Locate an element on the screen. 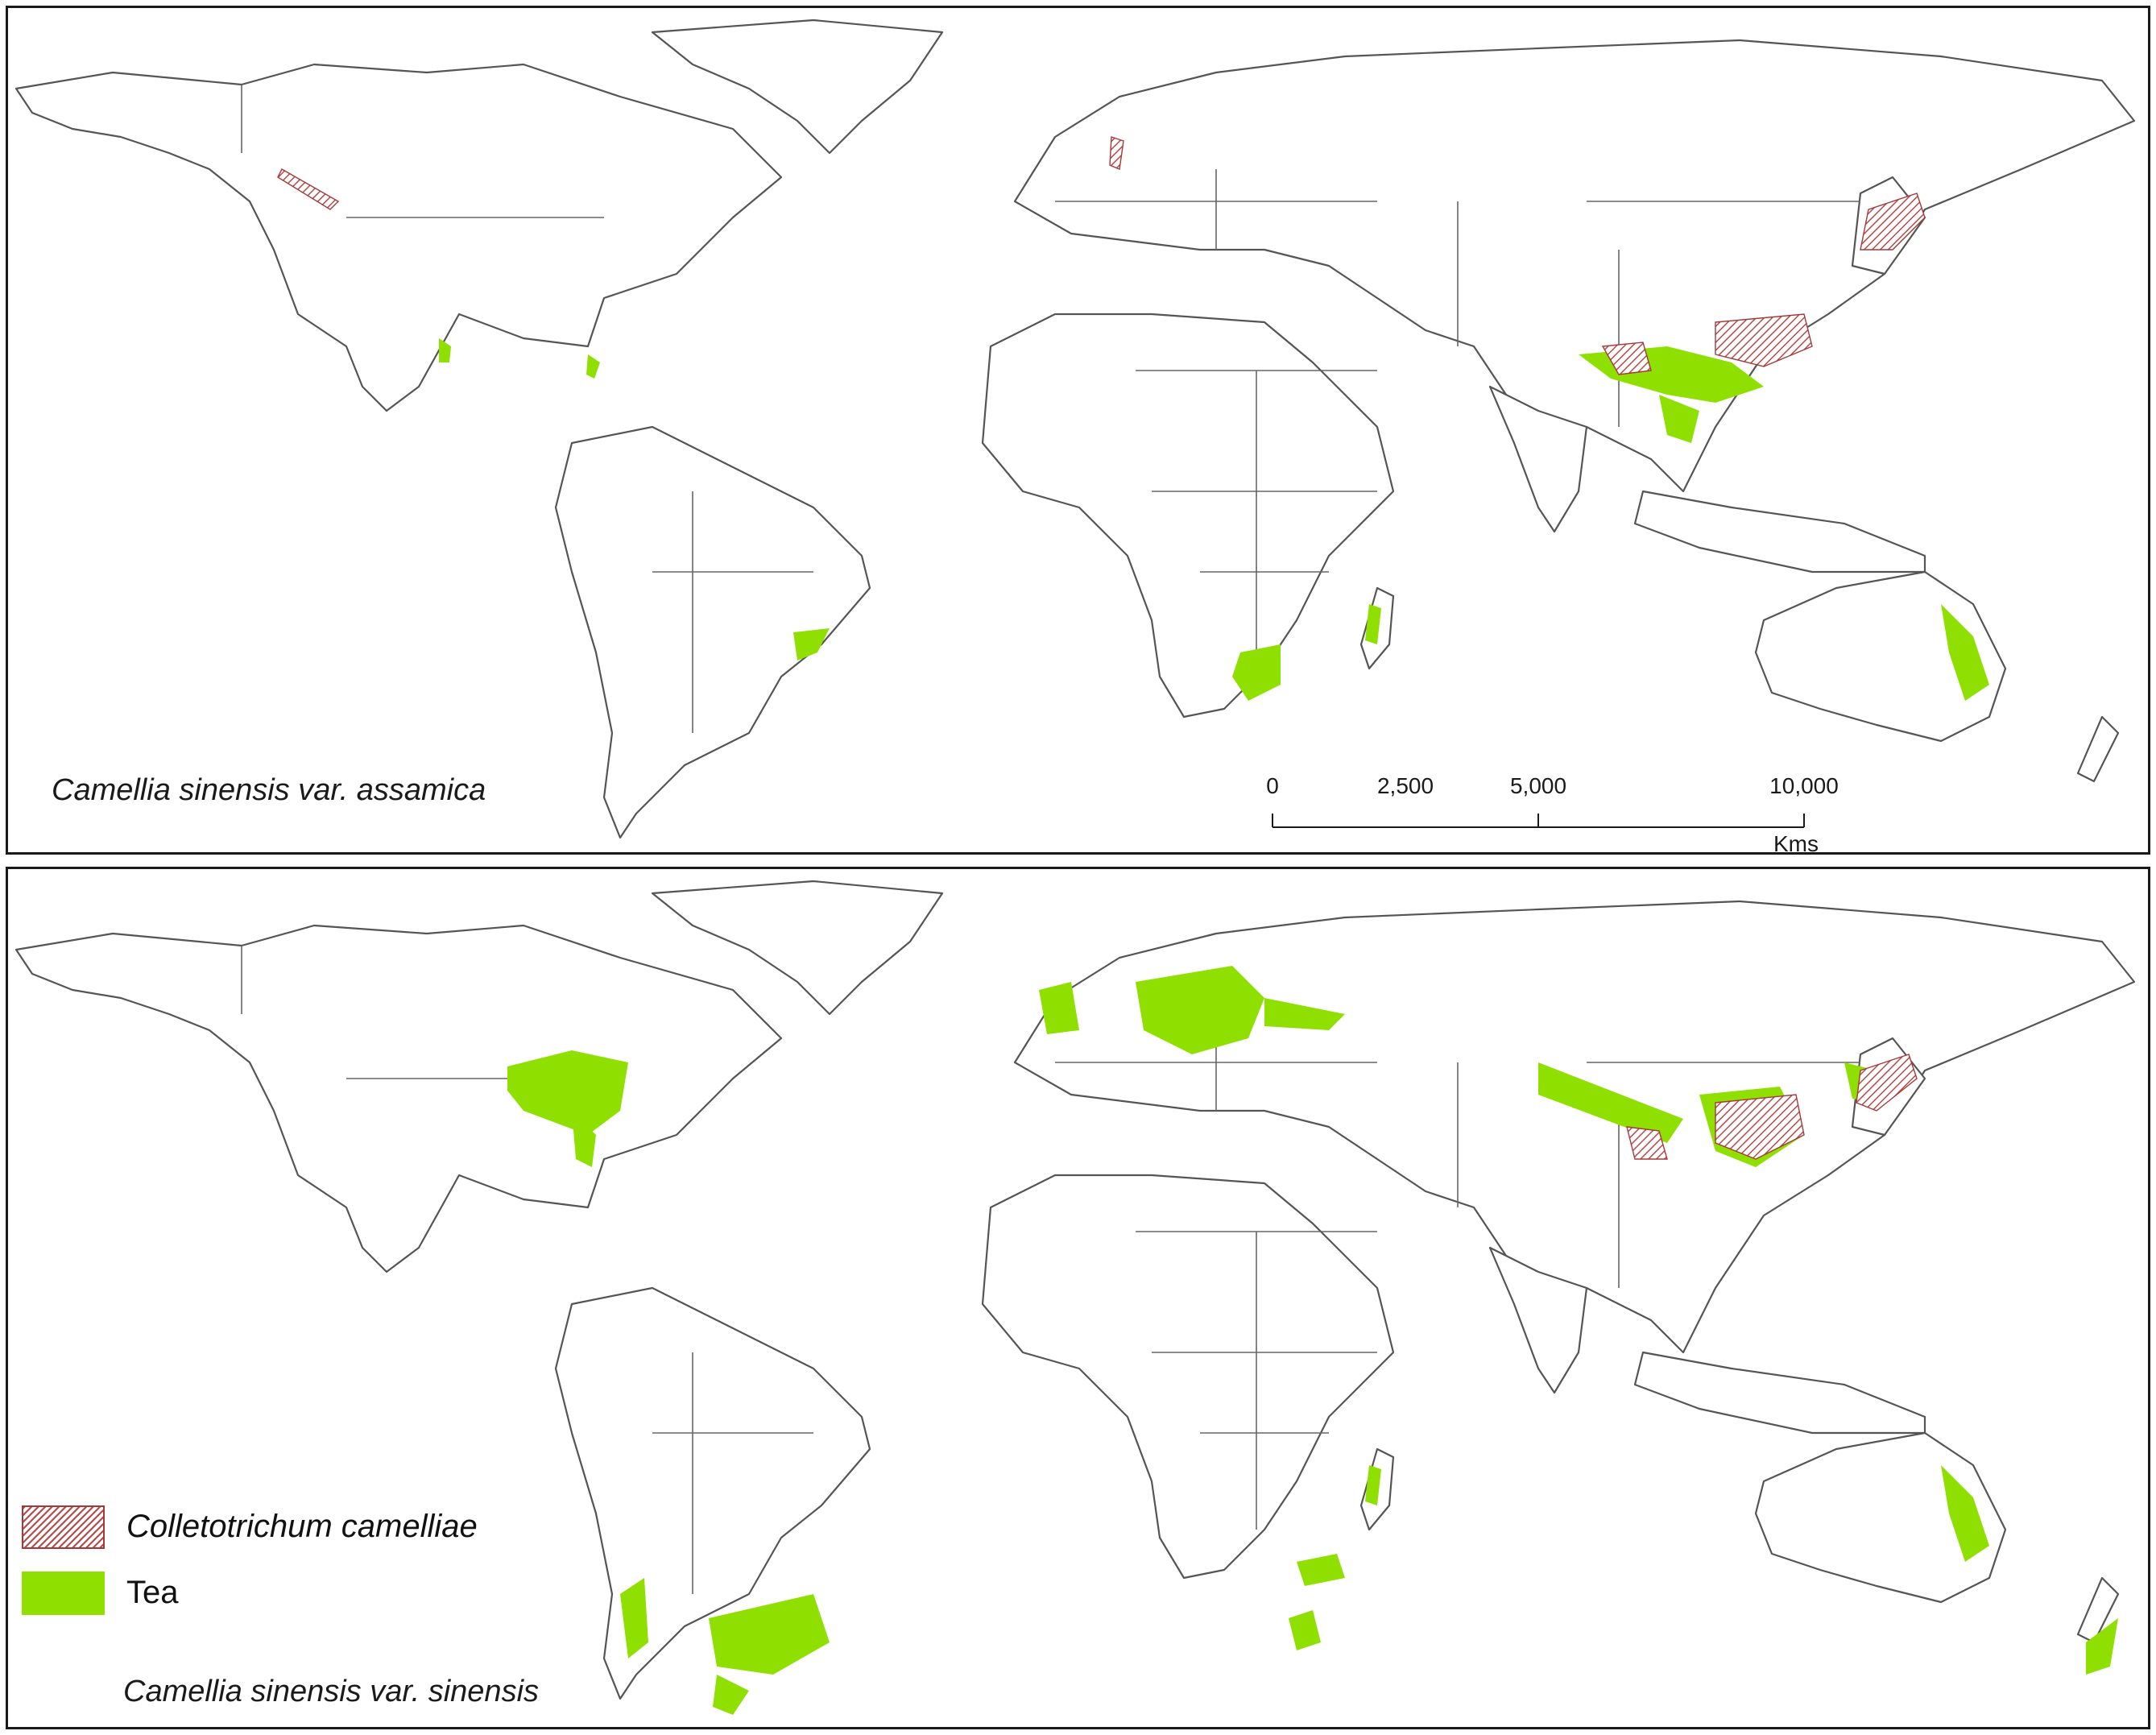  legend-item-tea: Tea is located at coordinates (304, 1594).